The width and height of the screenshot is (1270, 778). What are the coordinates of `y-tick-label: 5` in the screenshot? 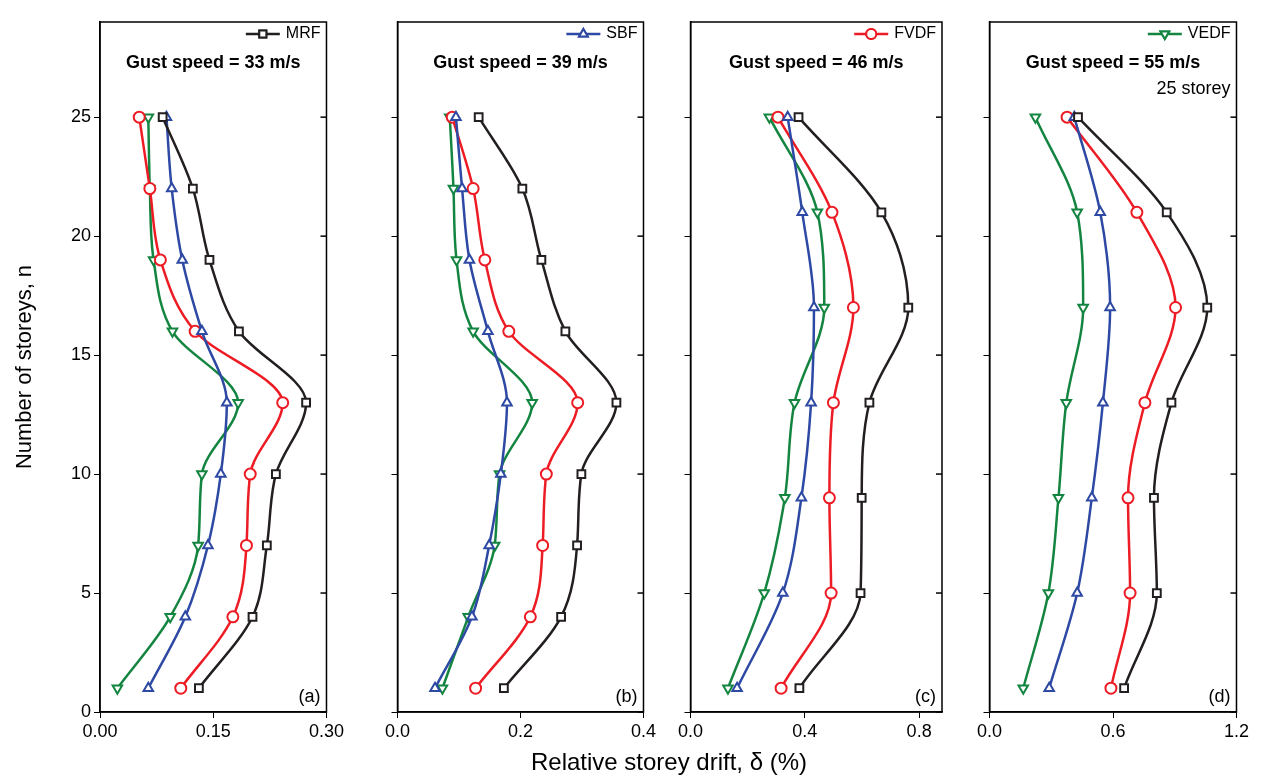 It's located at (85, 592).